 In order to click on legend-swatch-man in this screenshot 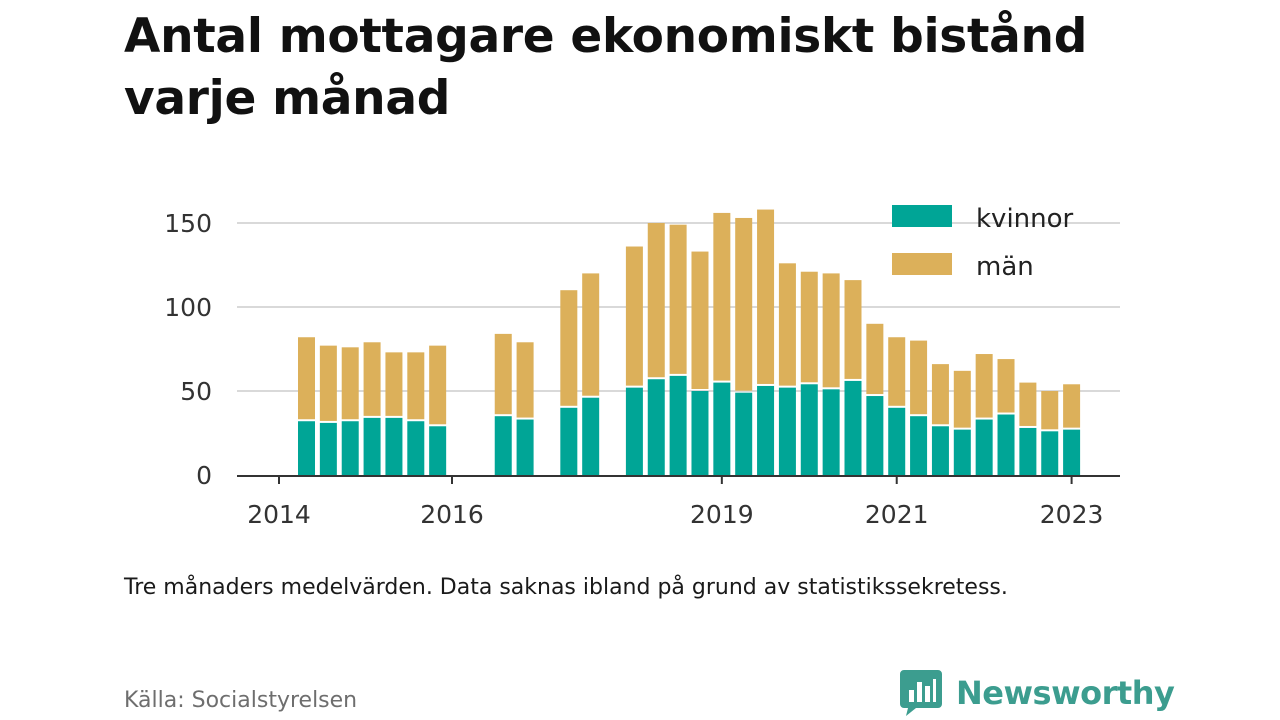, I will do `click(922, 264)`.